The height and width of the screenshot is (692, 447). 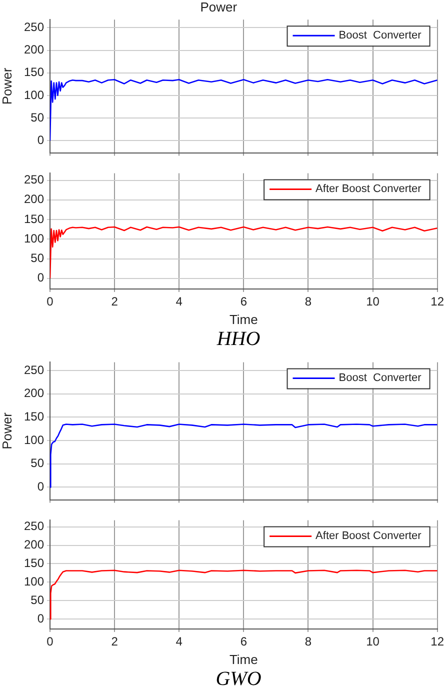 I want to click on chart-title: Power, so click(x=219, y=7).